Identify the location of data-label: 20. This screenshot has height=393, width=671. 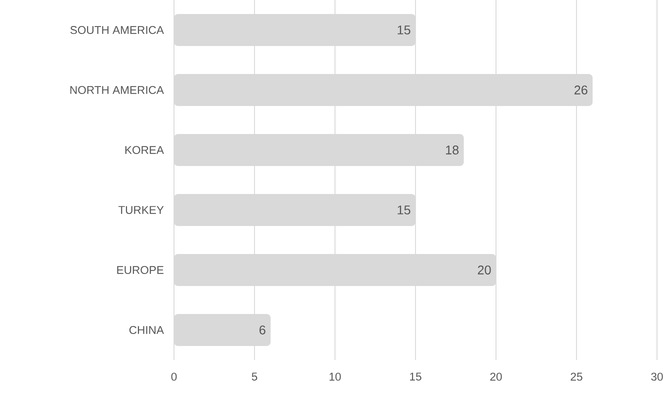
(484, 270).